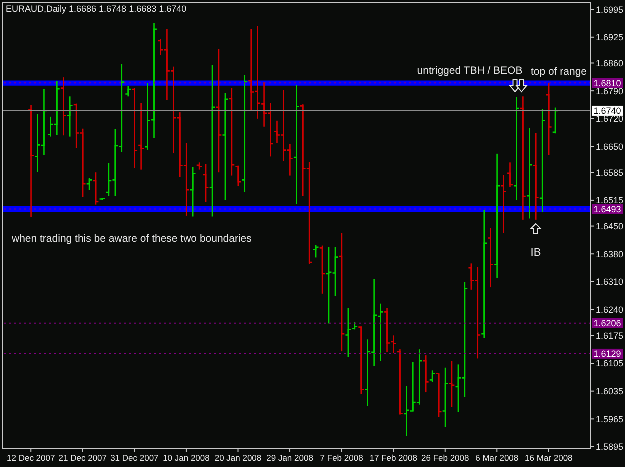  What do you see at coordinates (610, 173) in the screenshot?
I see `y-tick-label: 1.6585` at bounding box center [610, 173].